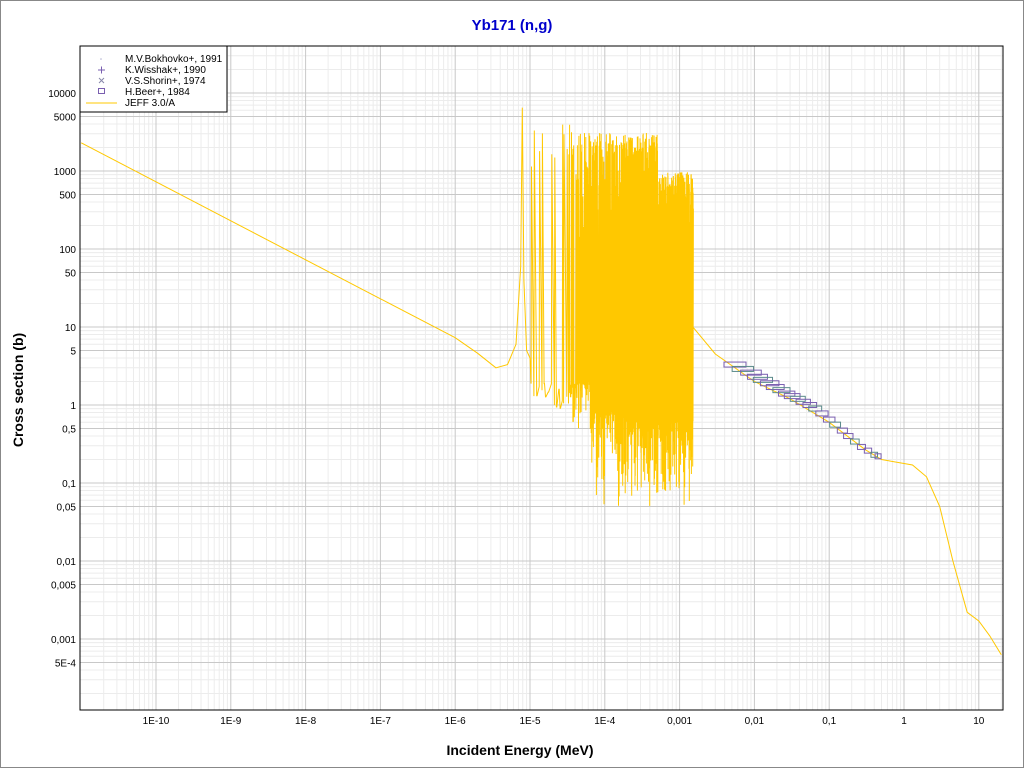  Describe the element at coordinates (73, 406) in the screenshot. I see `y-tick-label: 1` at that location.